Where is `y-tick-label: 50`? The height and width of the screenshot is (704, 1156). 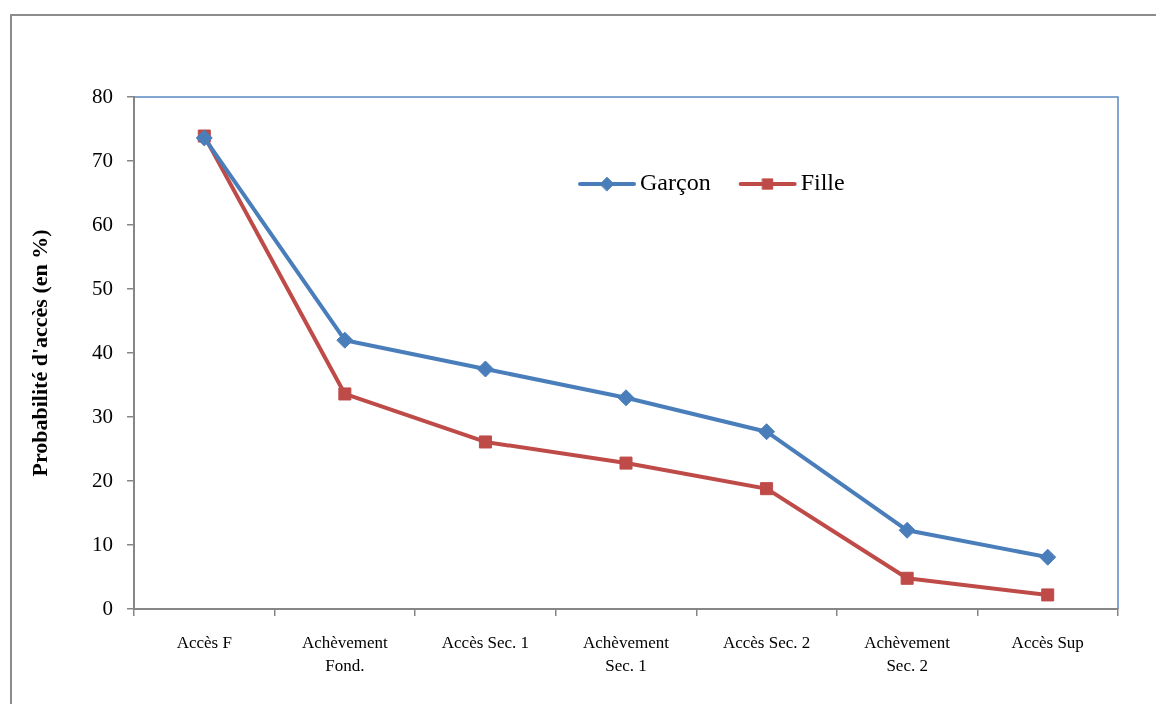
y-tick-label: 50 is located at coordinates (102, 287).